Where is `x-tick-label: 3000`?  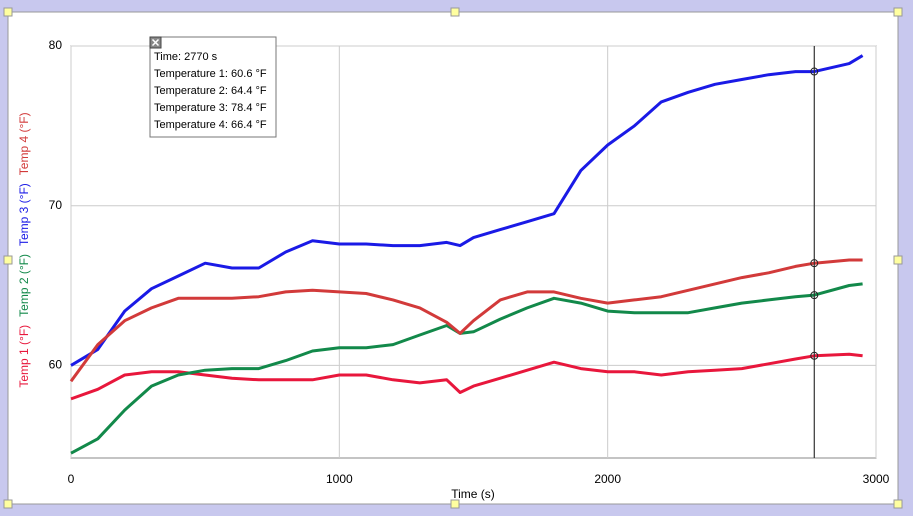
x-tick-label: 3000 is located at coordinates (876, 479).